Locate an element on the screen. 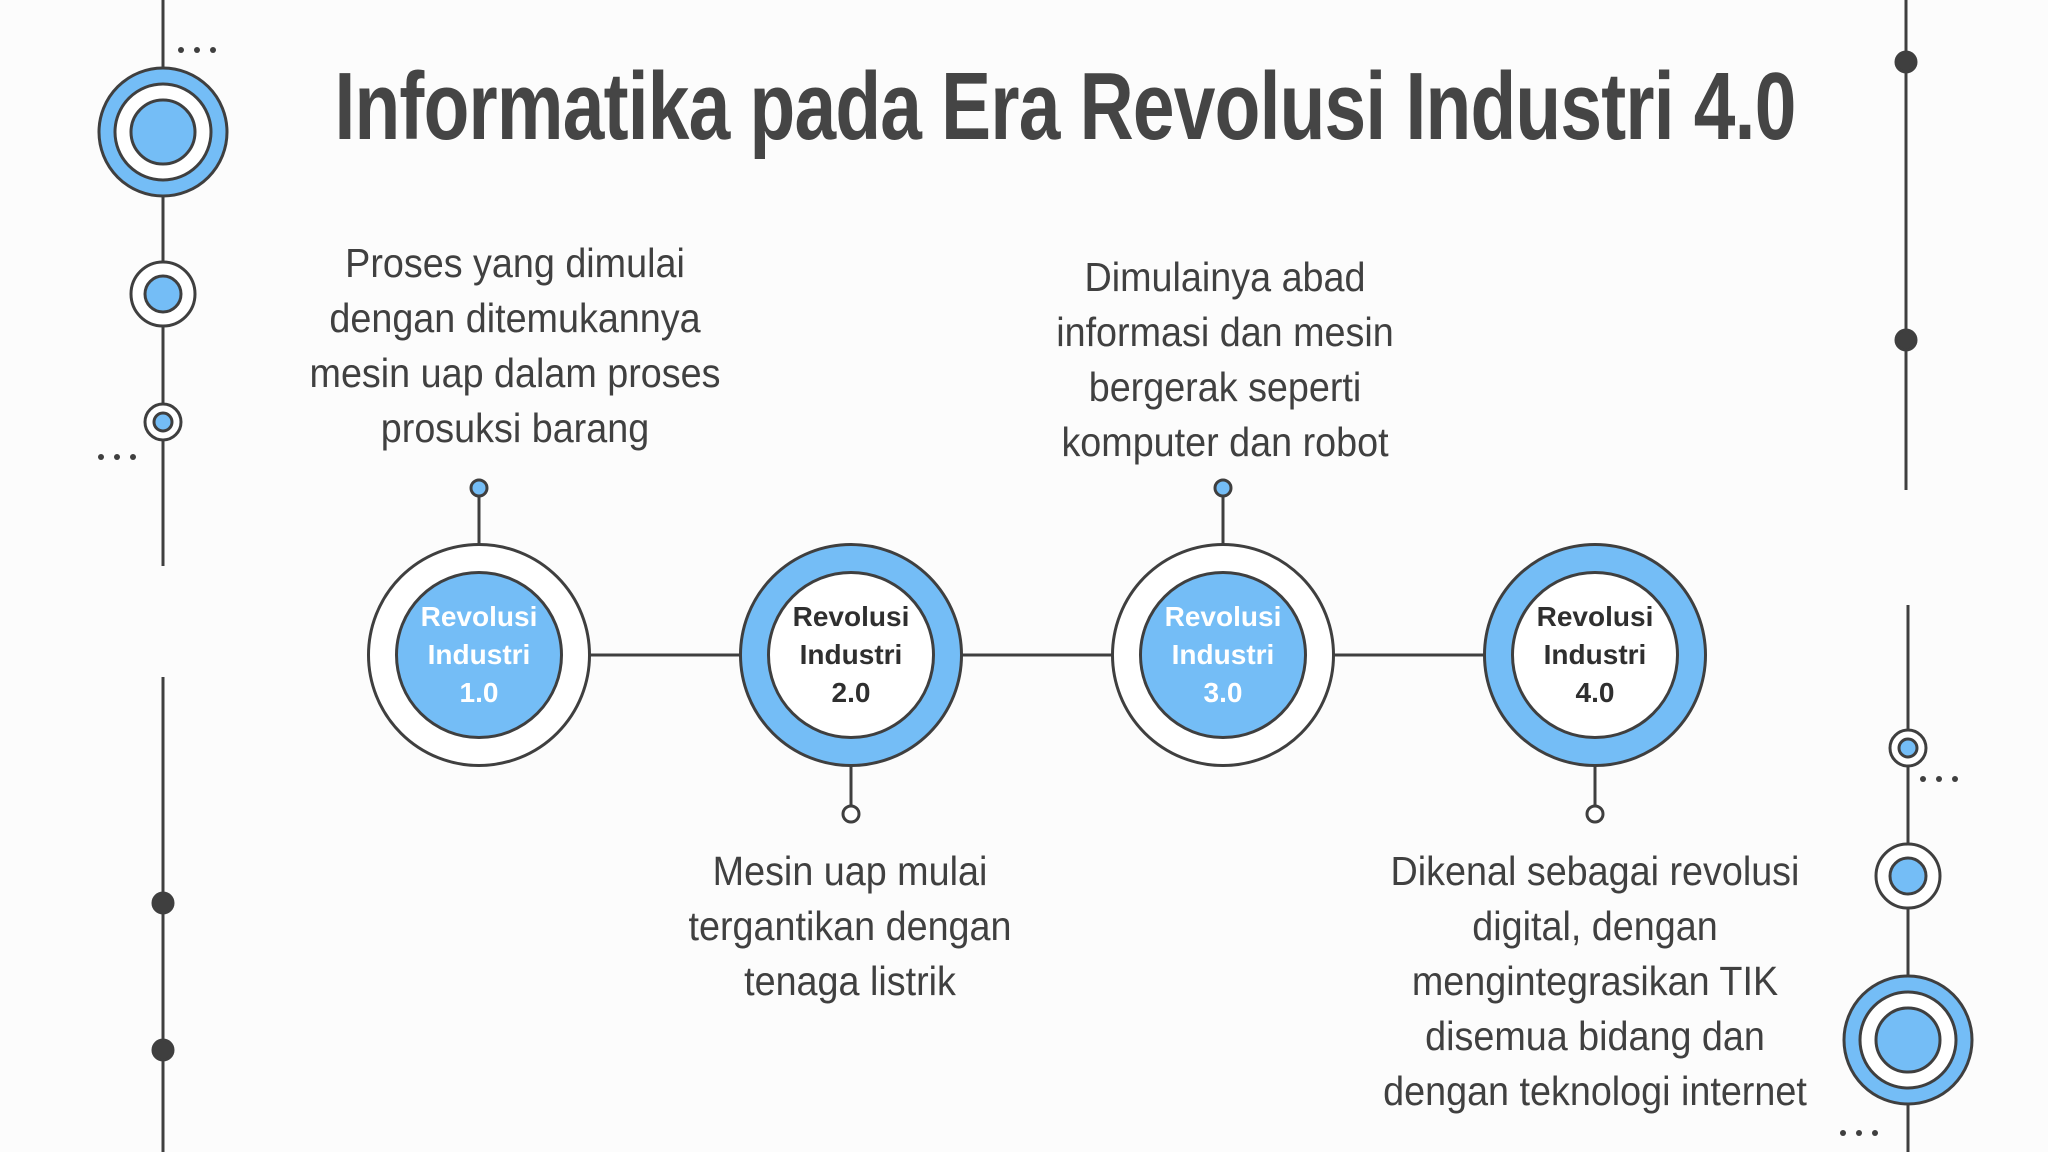  right-bottom-ornament is located at coordinates (1908, 878).